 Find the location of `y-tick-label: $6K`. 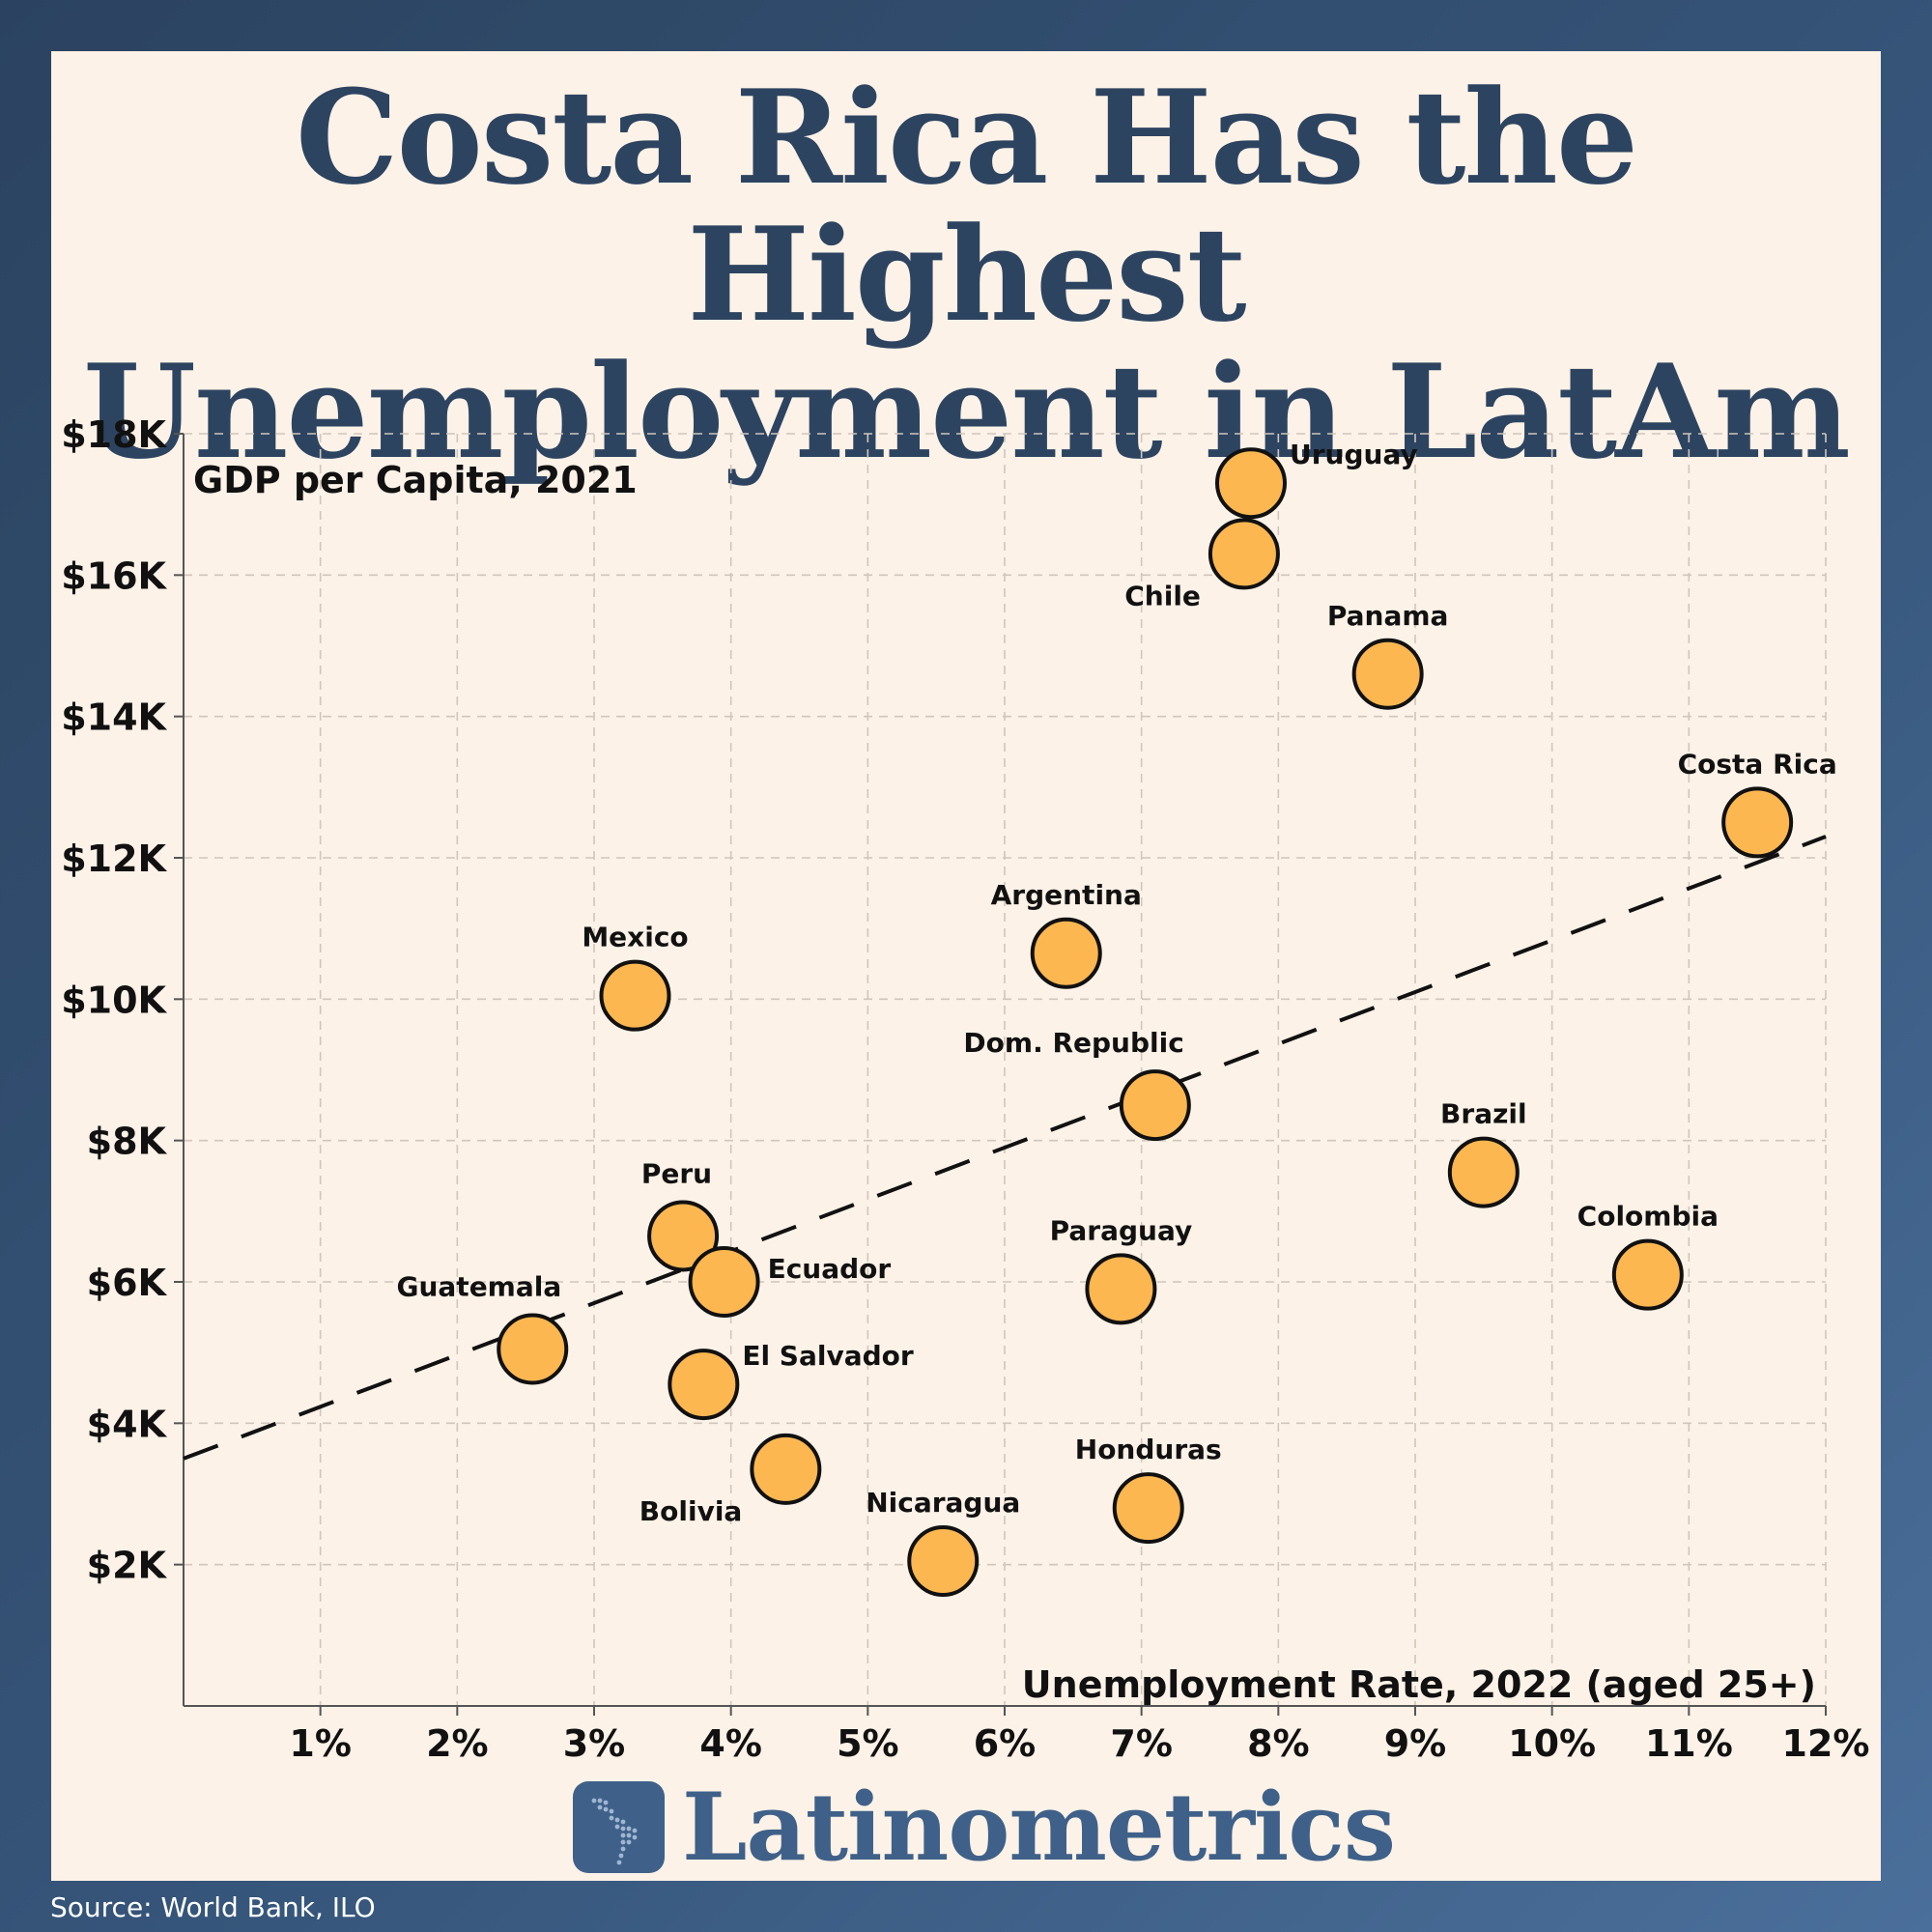

y-tick-label: $6K is located at coordinates (127, 1283).